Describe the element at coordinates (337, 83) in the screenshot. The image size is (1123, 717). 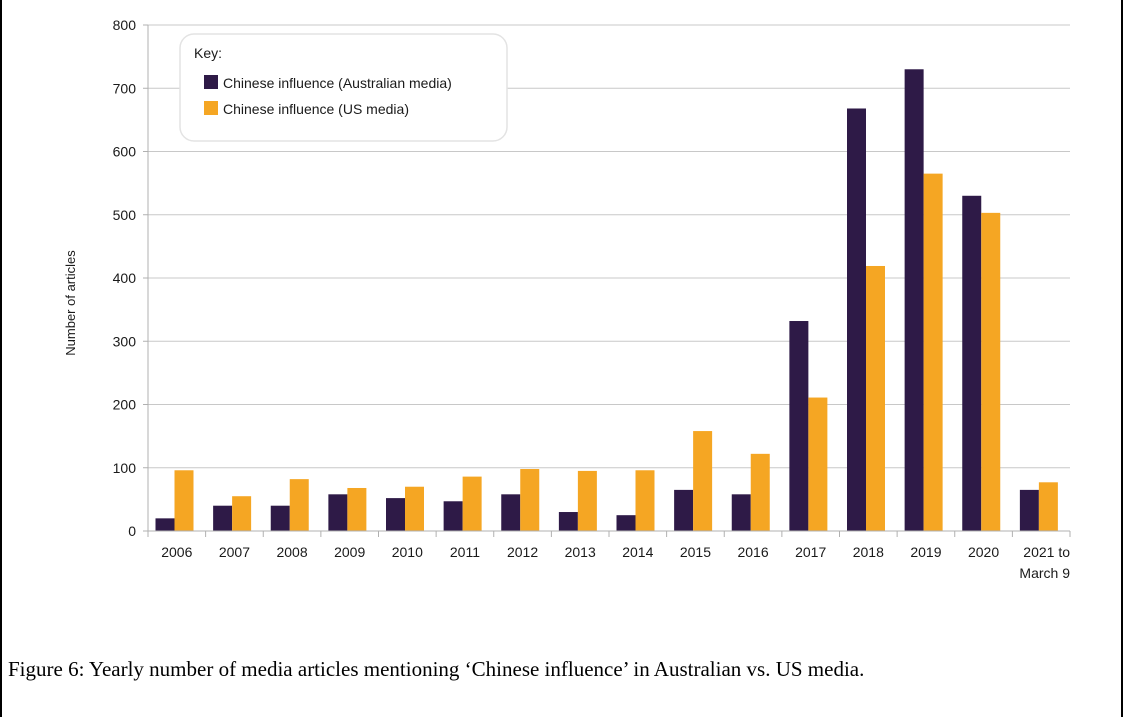
I see `legend-label-australian: Chinese influence (Australian media)` at that location.